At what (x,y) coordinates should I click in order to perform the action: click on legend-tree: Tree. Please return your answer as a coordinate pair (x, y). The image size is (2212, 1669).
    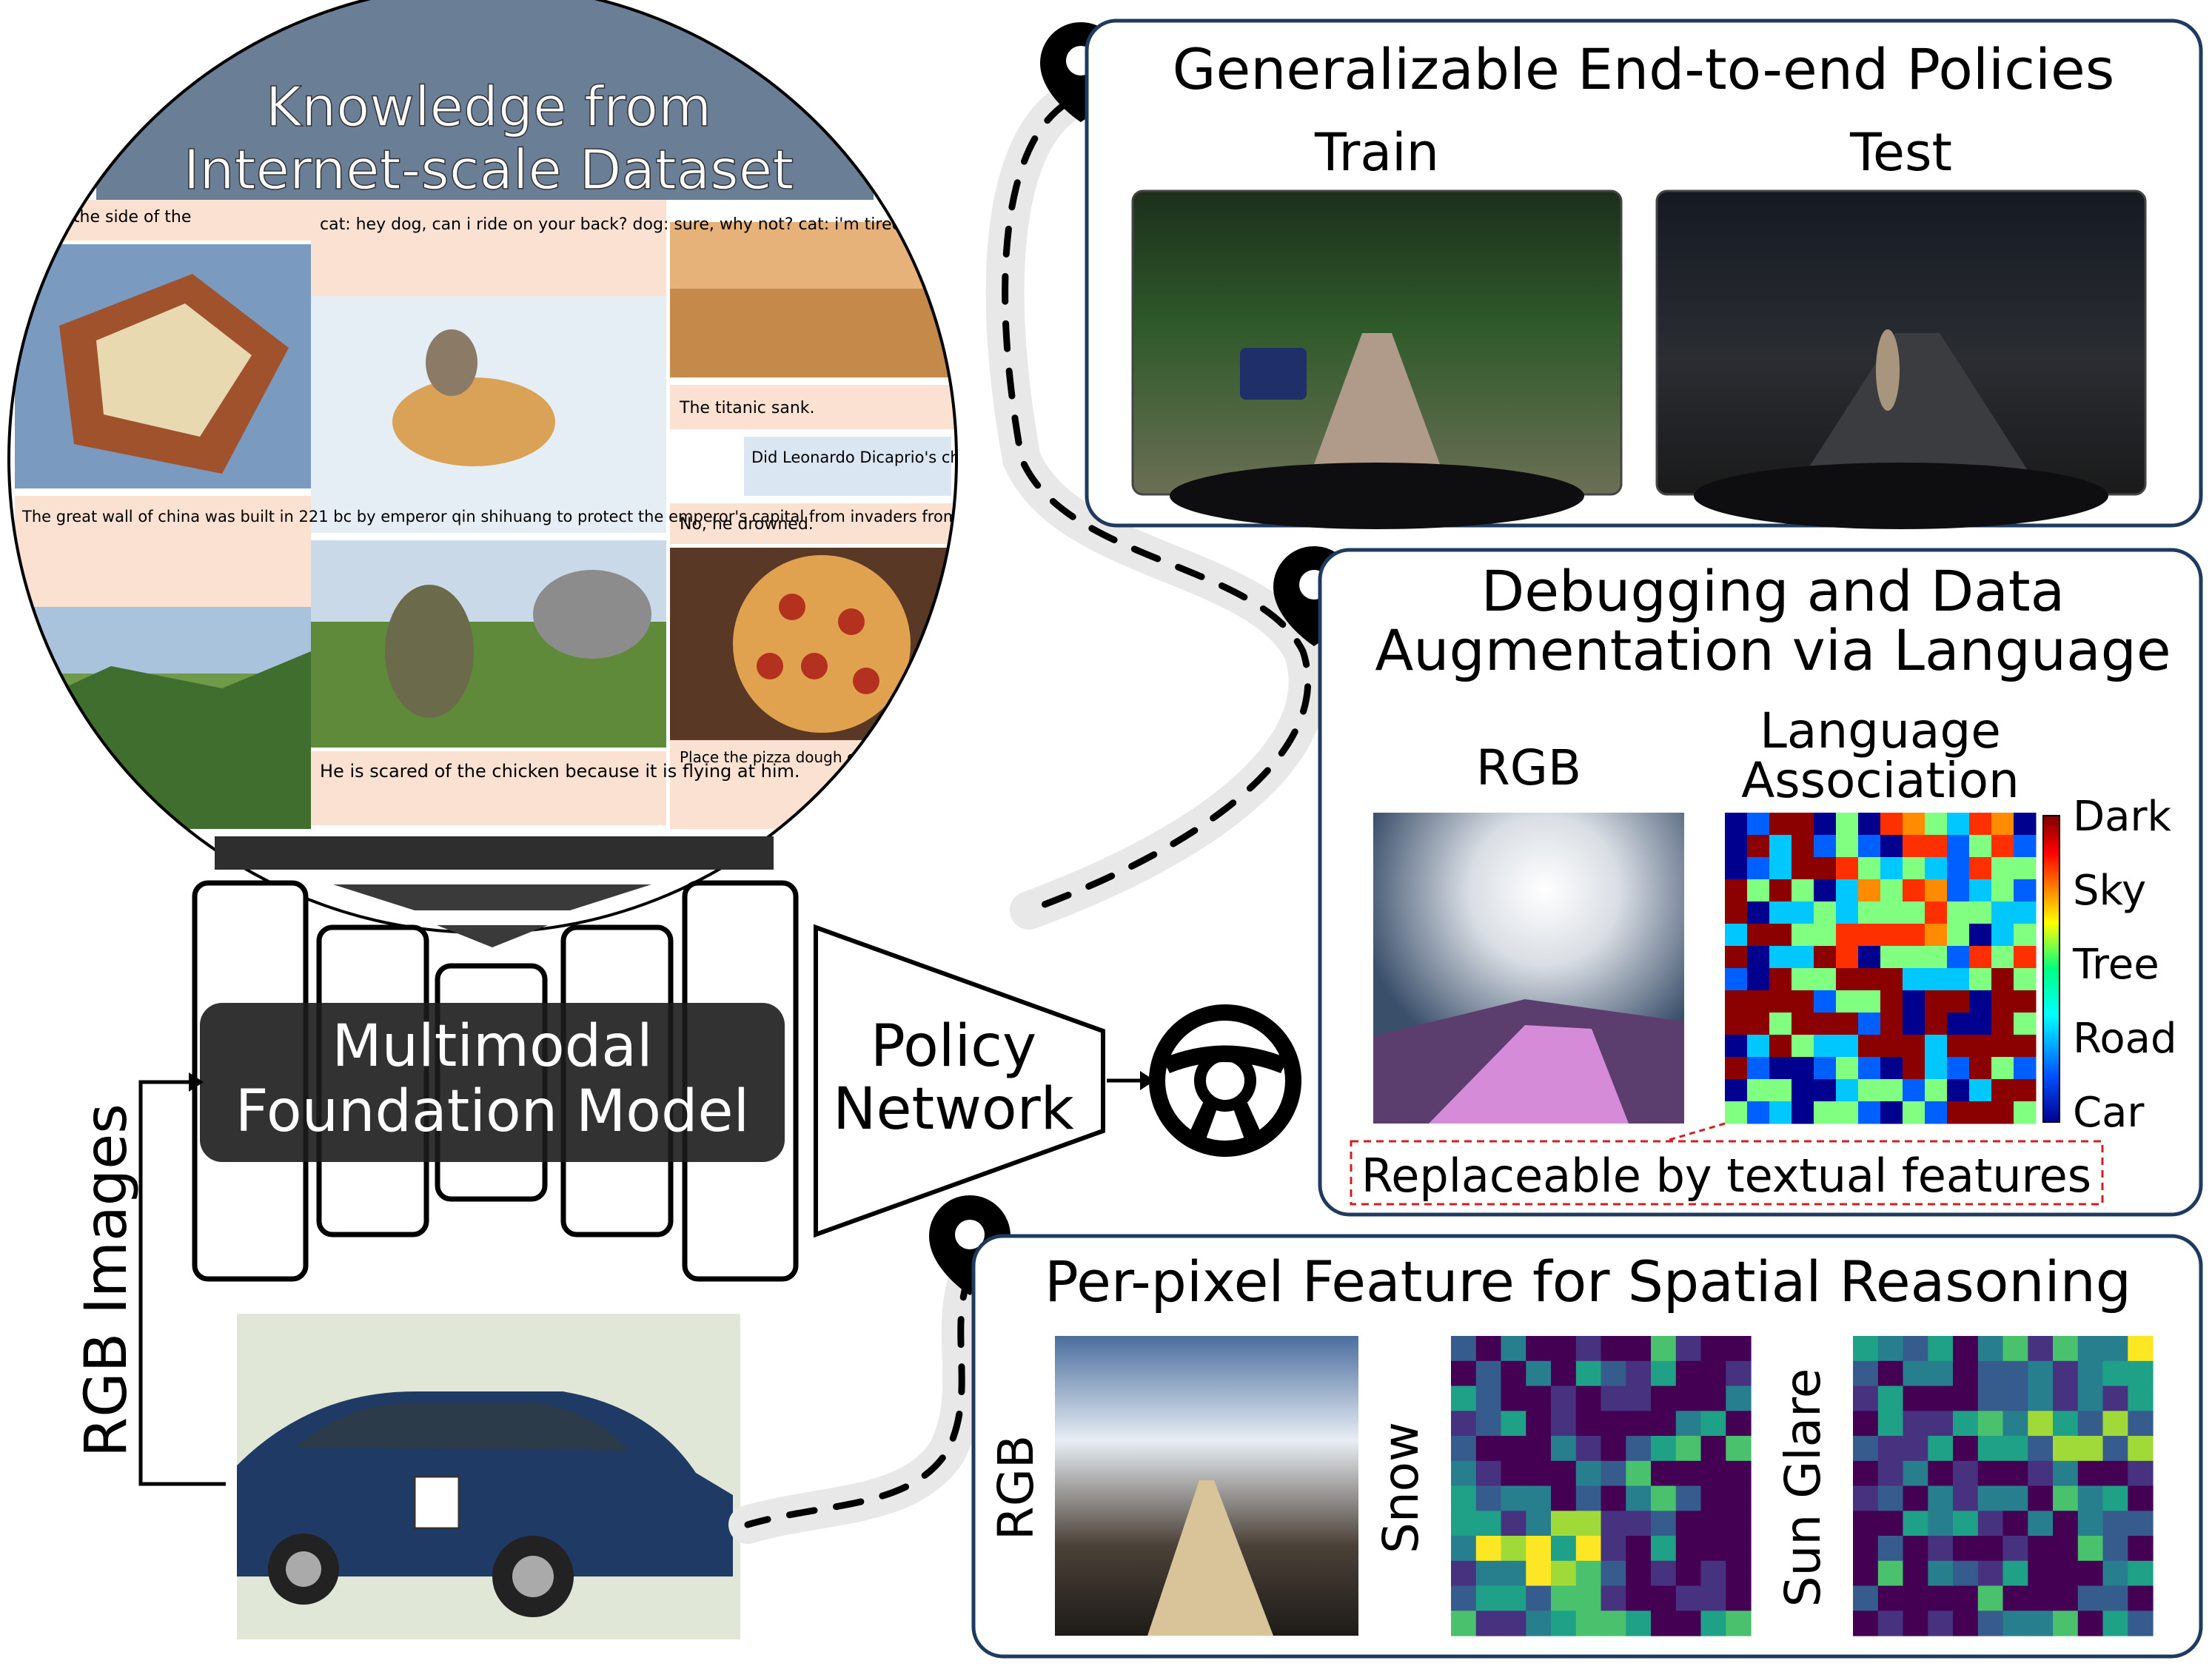
    Looking at the image, I should click on (2115, 965).